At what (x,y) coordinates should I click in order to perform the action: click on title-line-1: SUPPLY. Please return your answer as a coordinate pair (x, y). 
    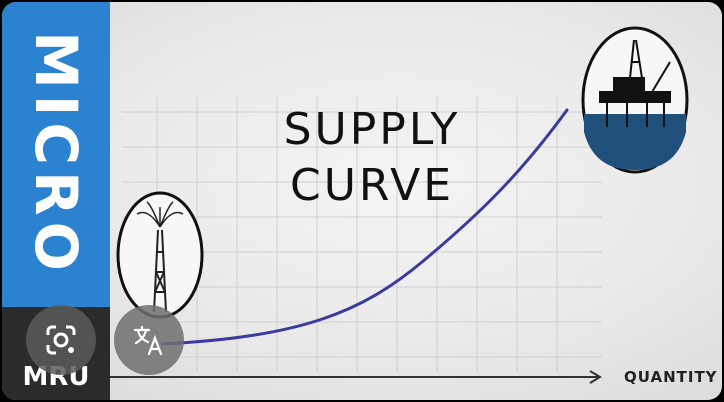
    Looking at the image, I should click on (372, 129).